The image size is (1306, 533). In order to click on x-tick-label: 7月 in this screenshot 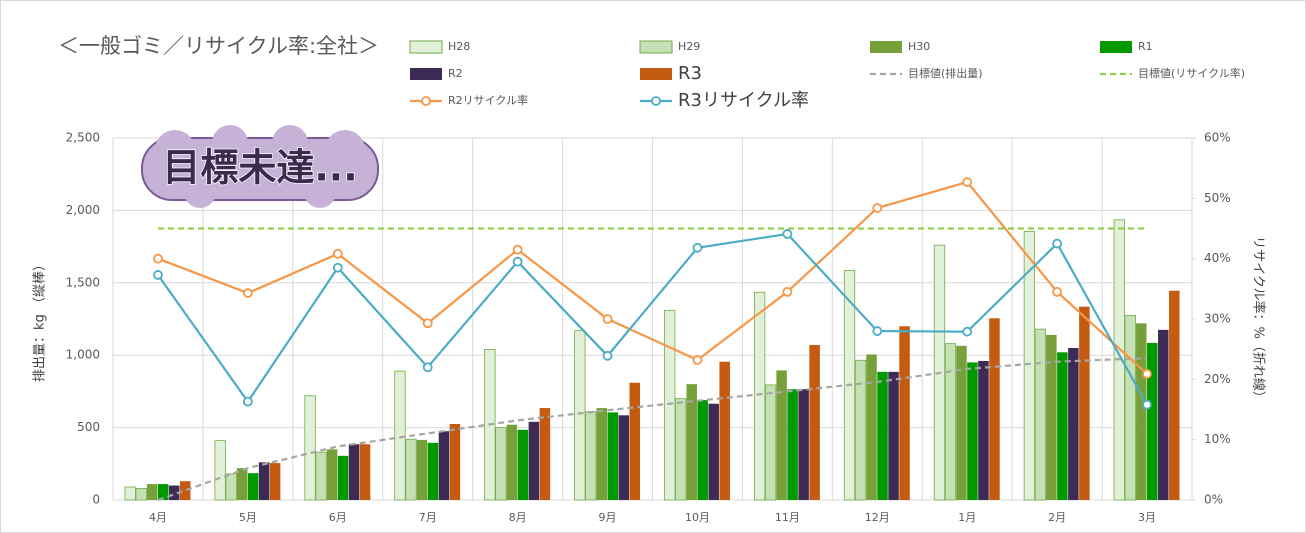, I will do `click(428, 517)`.